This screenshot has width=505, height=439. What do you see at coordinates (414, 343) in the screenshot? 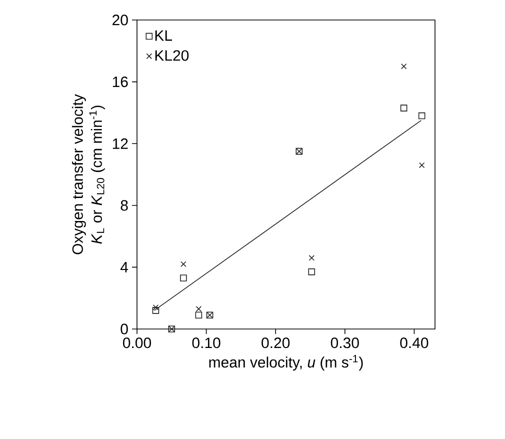
I see `x-tick-label: 0.40` at bounding box center [414, 343].